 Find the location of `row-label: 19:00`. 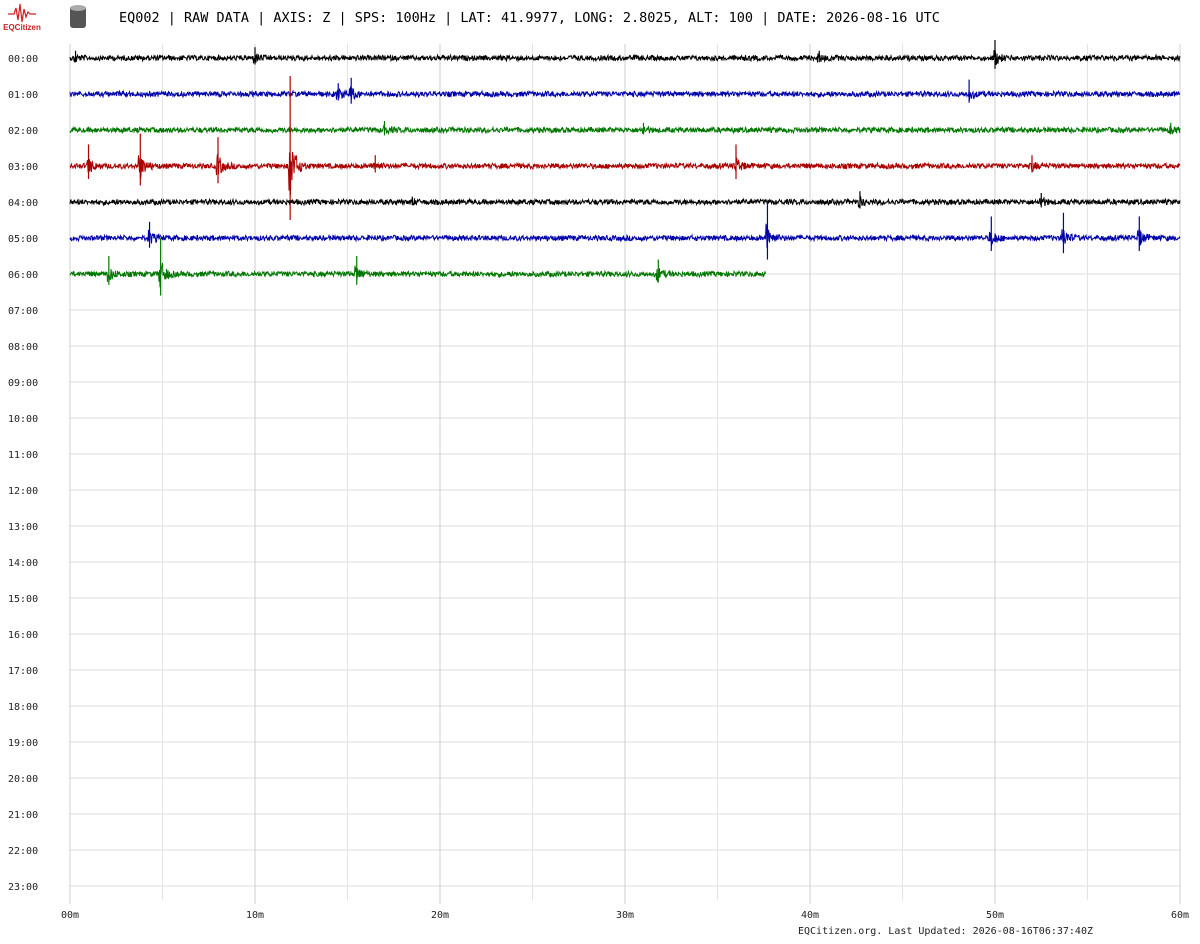

row-label: 19:00 is located at coordinates (23, 743).